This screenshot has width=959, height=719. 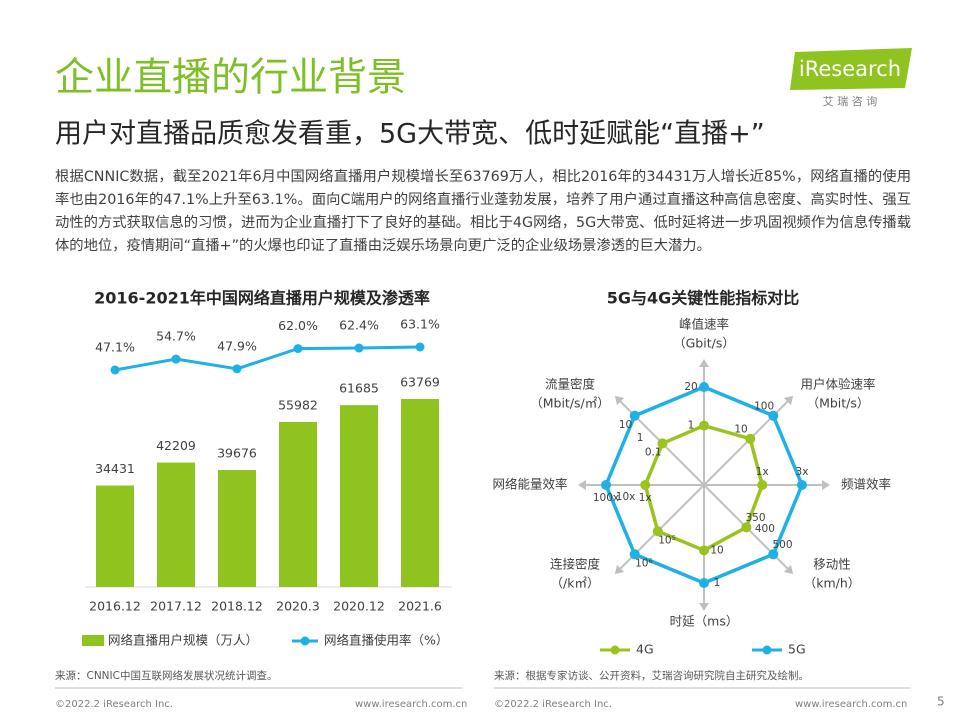 What do you see at coordinates (420, 382) in the screenshot?
I see `bar-label: 63769` at bounding box center [420, 382].